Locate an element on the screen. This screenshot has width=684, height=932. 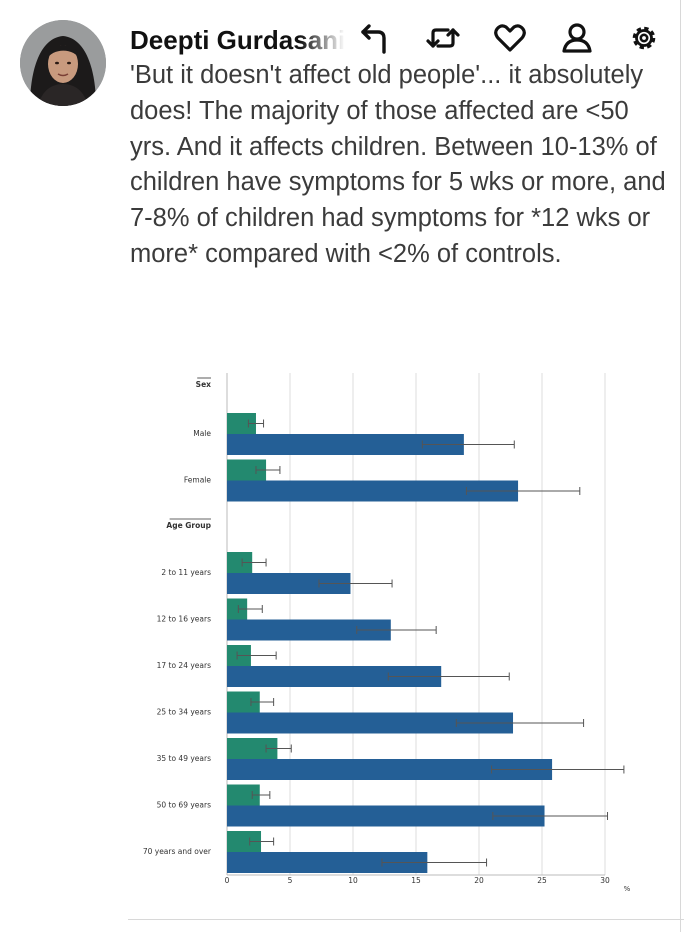
like-button is located at coordinates (510, 38).